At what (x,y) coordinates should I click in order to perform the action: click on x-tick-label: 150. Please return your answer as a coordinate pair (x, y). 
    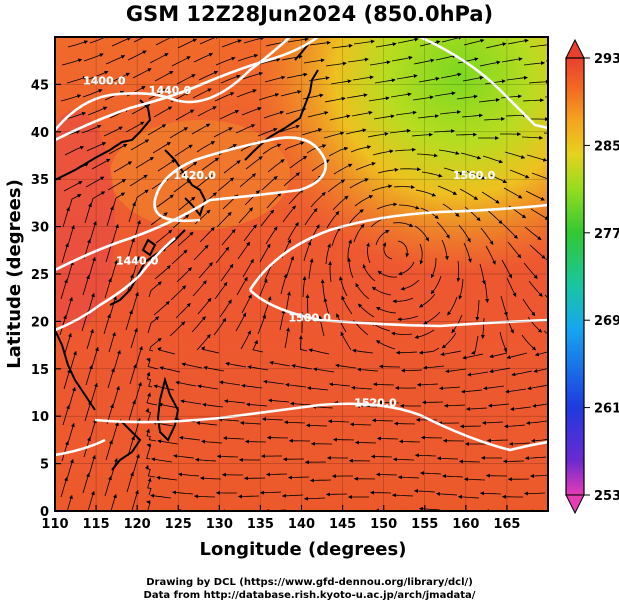
    Looking at the image, I should click on (383, 524).